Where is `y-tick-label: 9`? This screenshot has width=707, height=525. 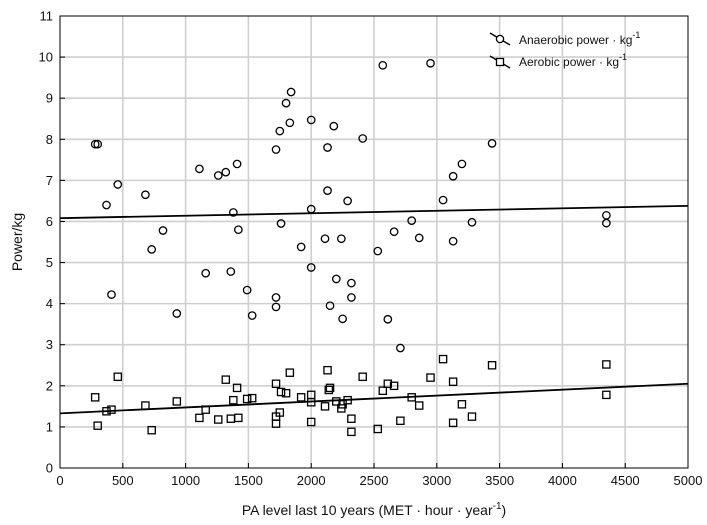 y-tick-label: 9 is located at coordinates (49, 98).